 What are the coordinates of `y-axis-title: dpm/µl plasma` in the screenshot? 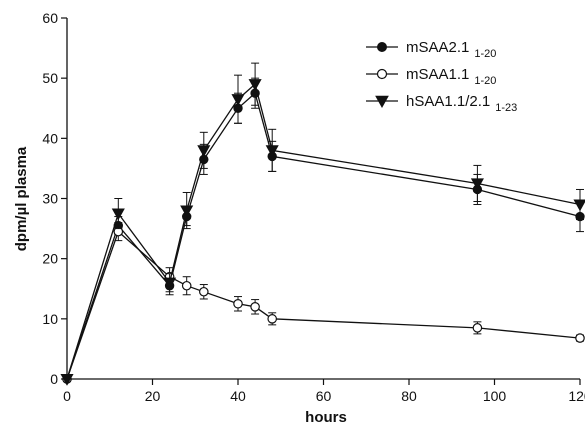 It's located at (21, 198).